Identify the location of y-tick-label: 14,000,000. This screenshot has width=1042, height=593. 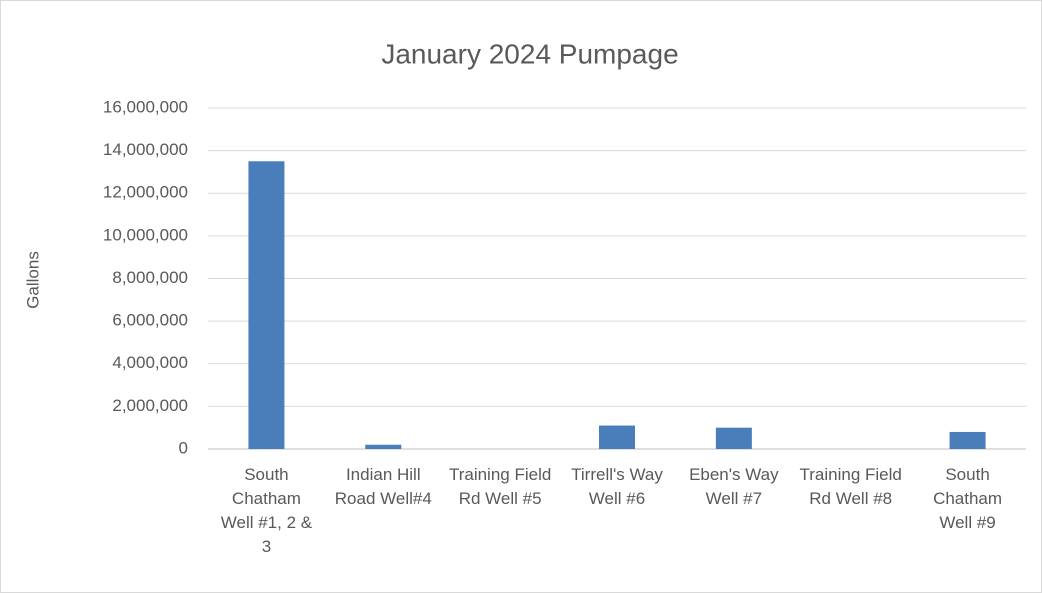
(145, 149).